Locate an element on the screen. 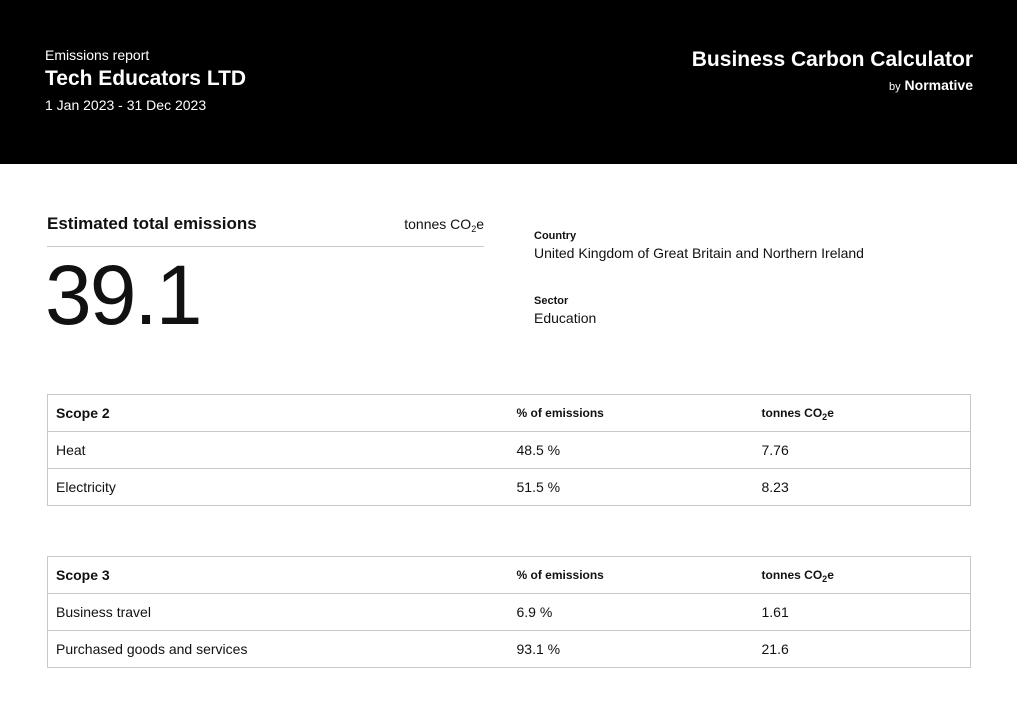 This screenshot has width=1017, height=708. row-tonnes: 1.61 is located at coordinates (862, 612).